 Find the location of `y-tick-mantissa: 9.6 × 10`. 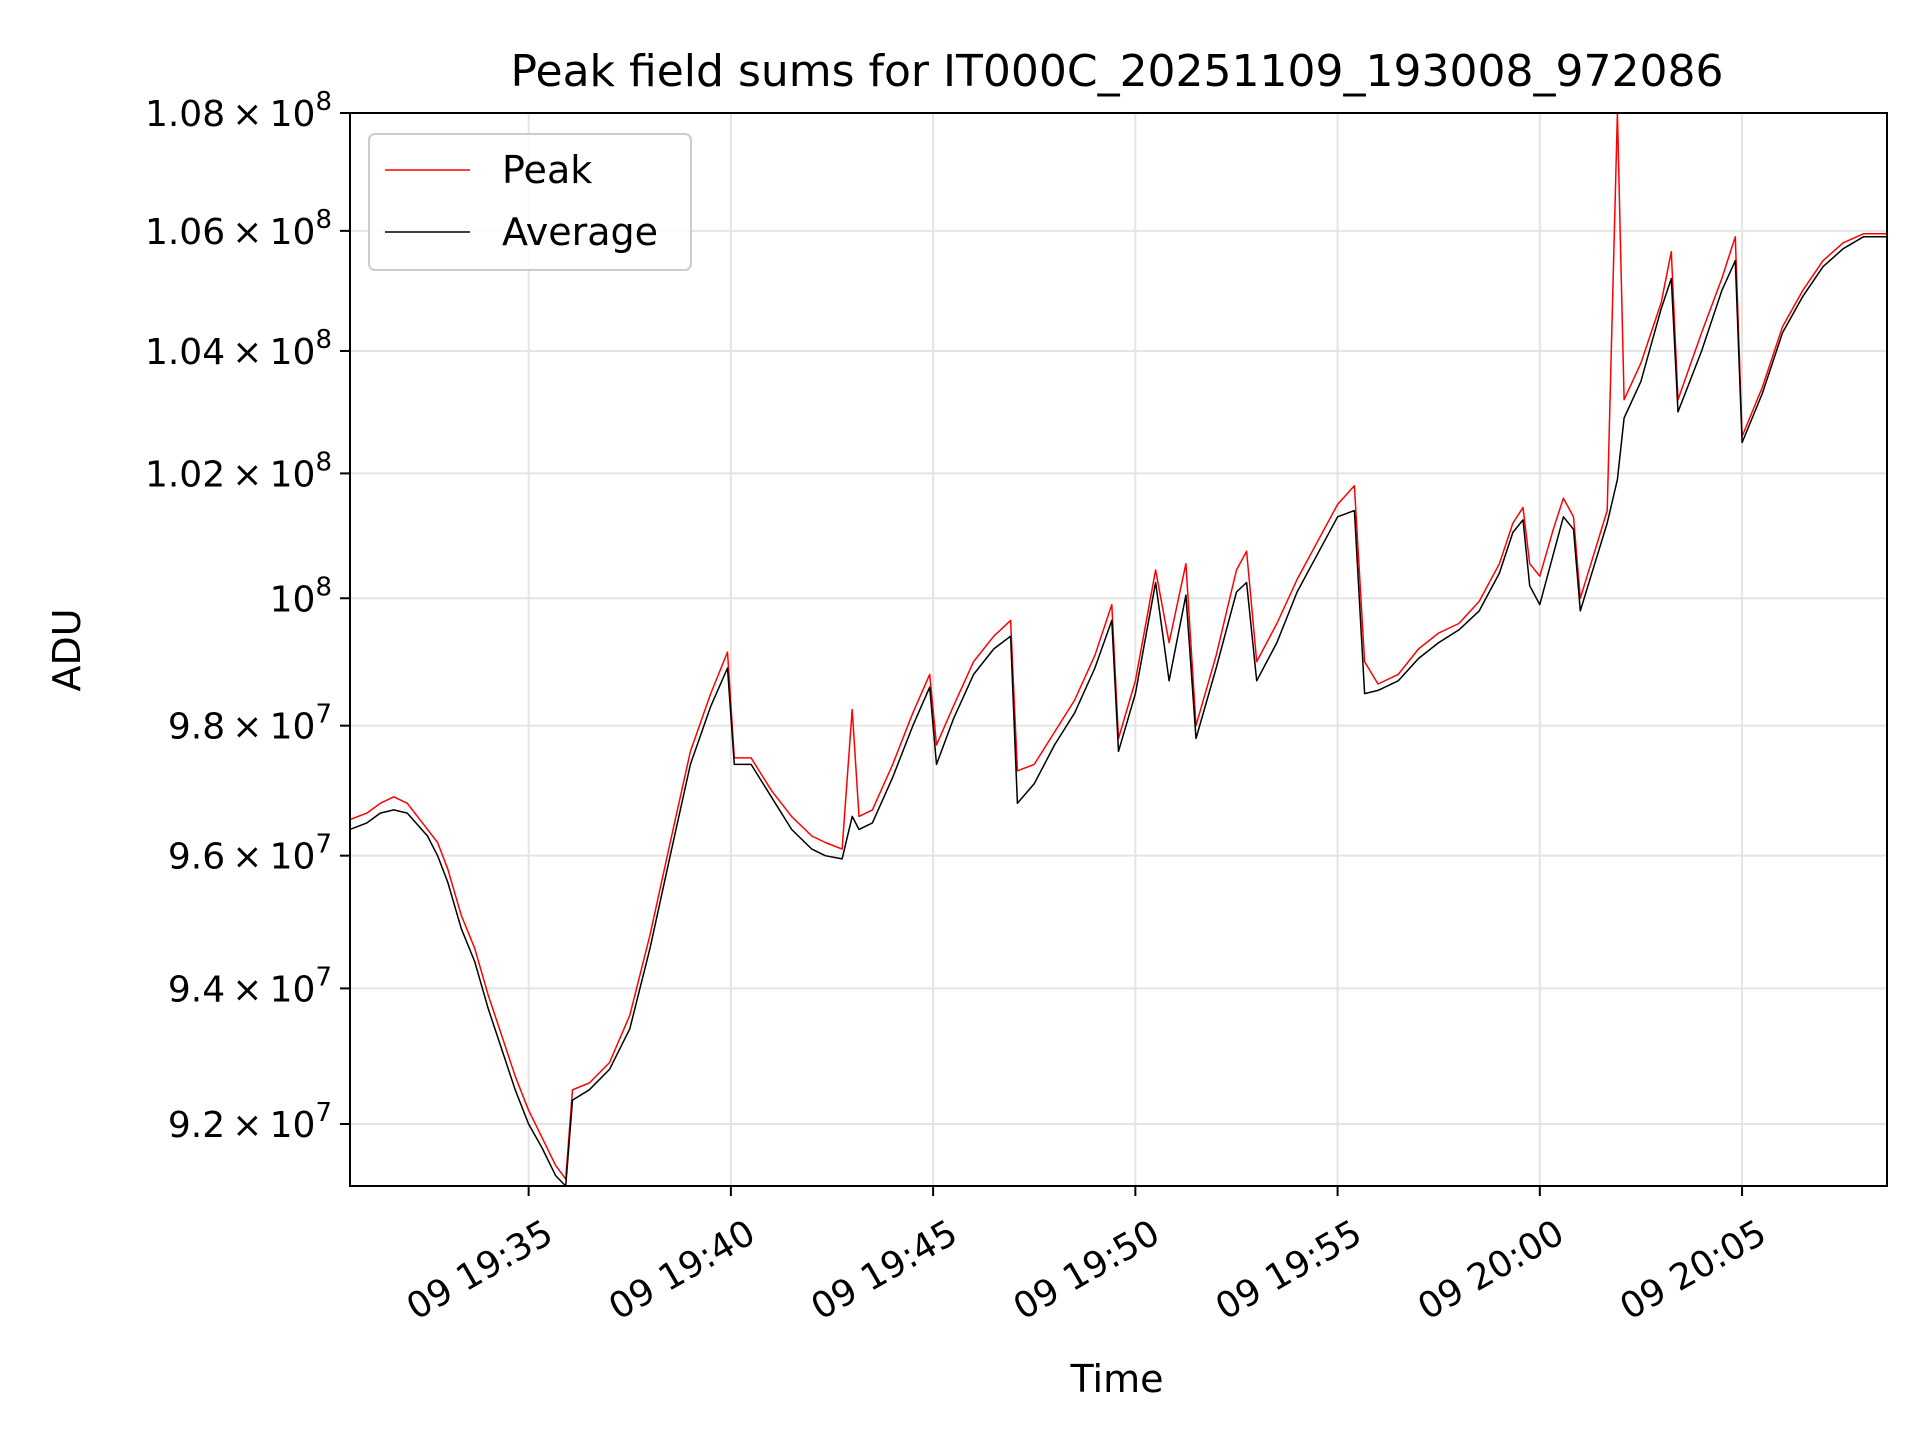

y-tick-mantissa: 9.6 × 10 is located at coordinates (242, 857).